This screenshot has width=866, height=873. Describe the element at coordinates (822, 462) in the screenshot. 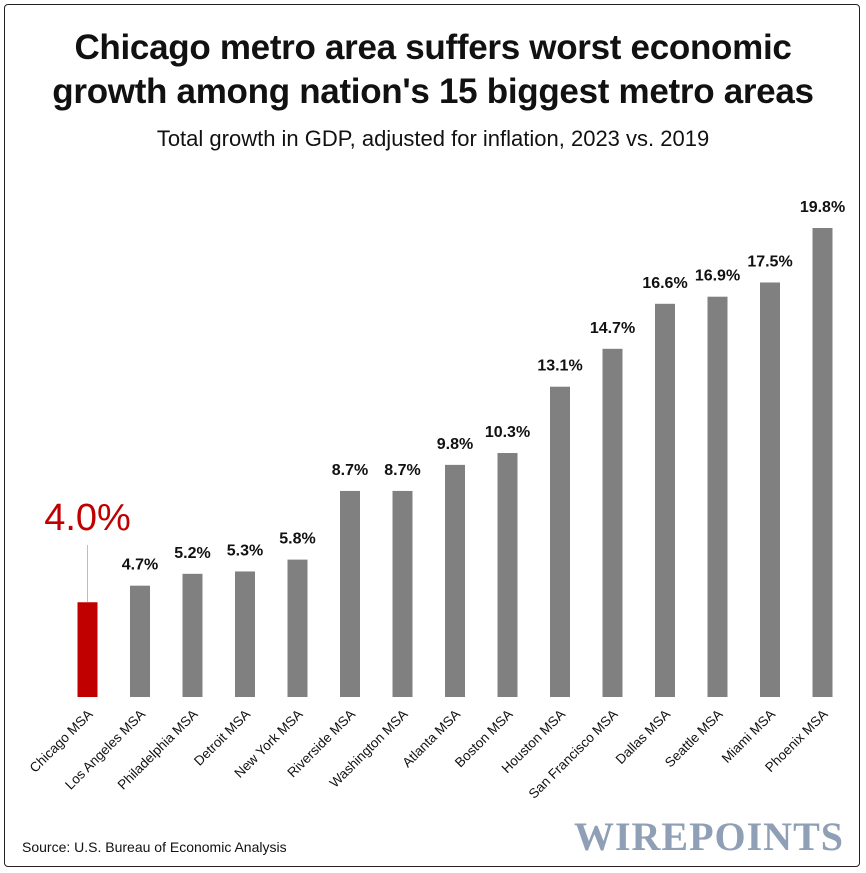

I see `bar-phoenix-msa` at that location.